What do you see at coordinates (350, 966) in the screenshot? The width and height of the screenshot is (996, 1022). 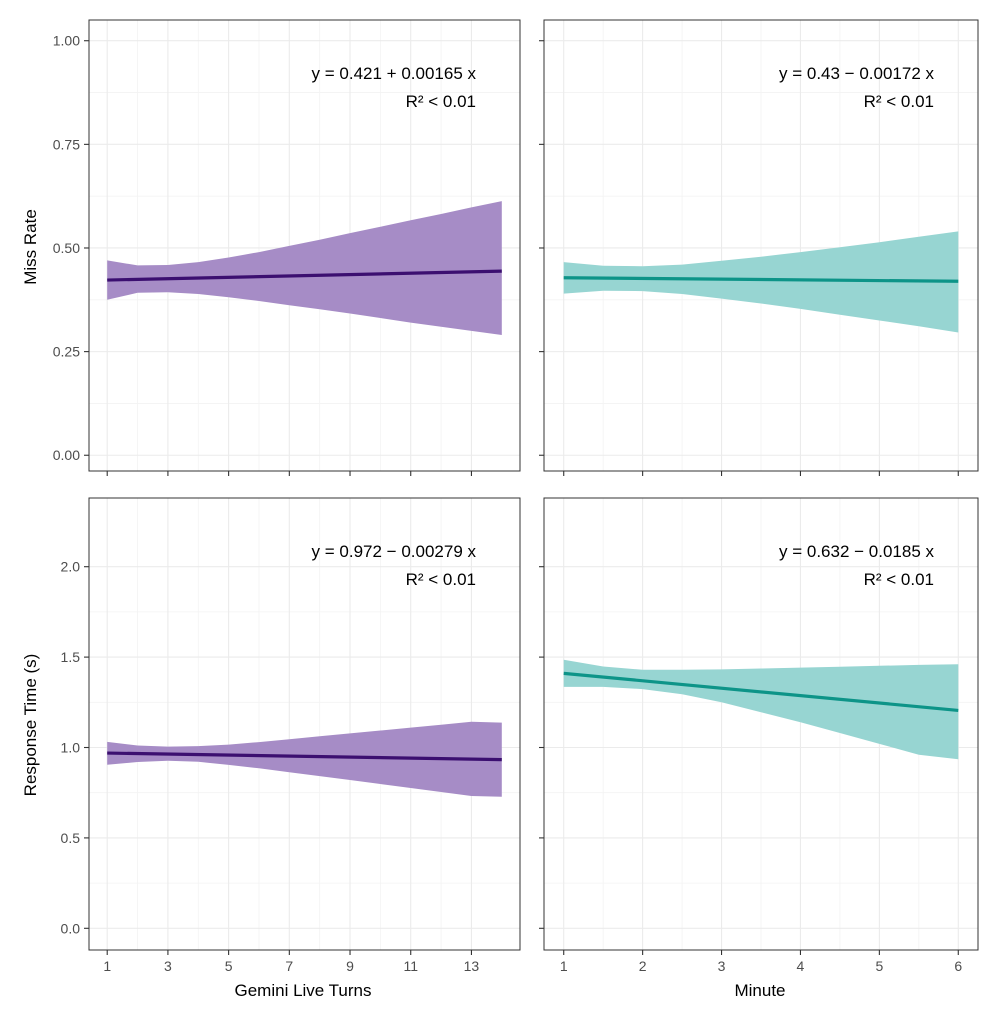 I see `x-tick-label: 9` at bounding box center [350, 966].